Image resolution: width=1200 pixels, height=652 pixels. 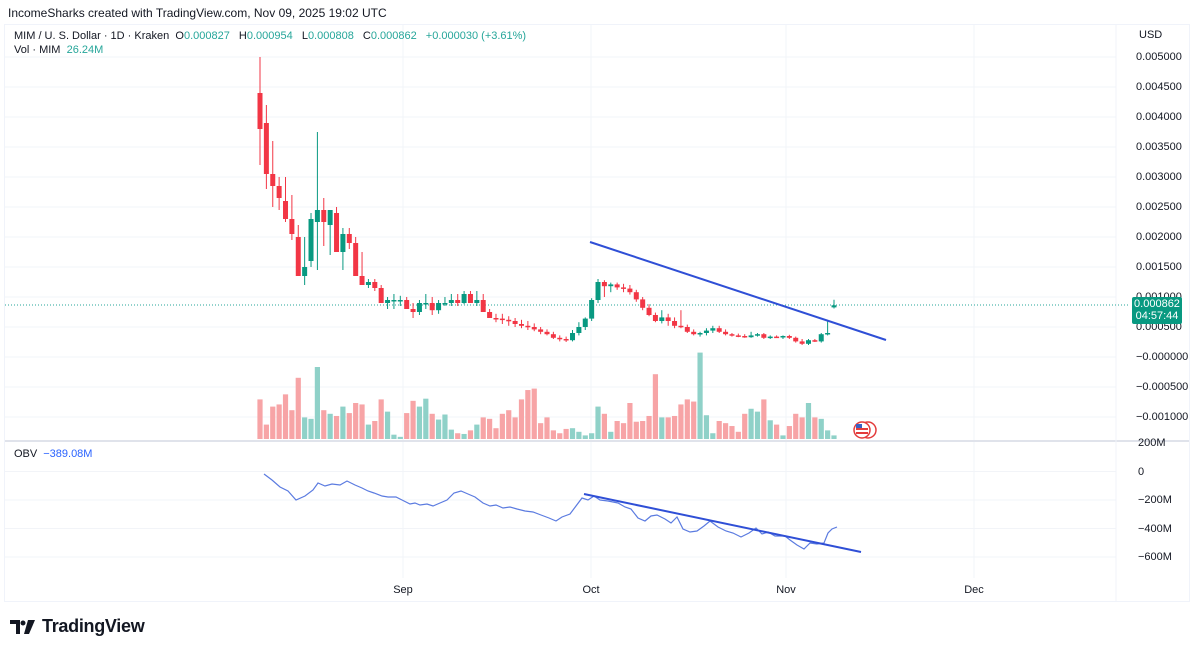 I want to click on obv-tick: −600M, so click(x=1155, y=557).